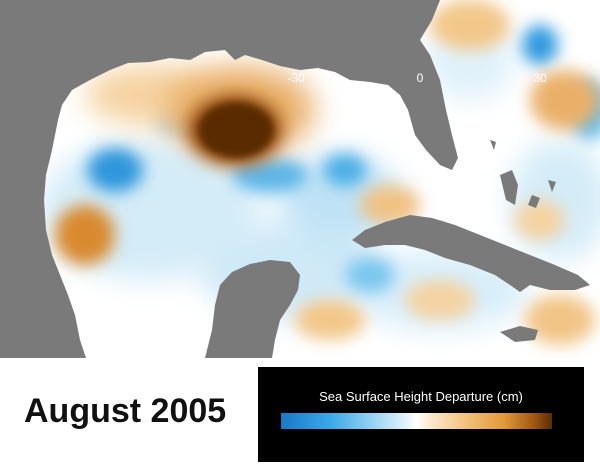 The image size is (600, 474). I want to click on legend-tick-mid: 0, so click(420, 78).